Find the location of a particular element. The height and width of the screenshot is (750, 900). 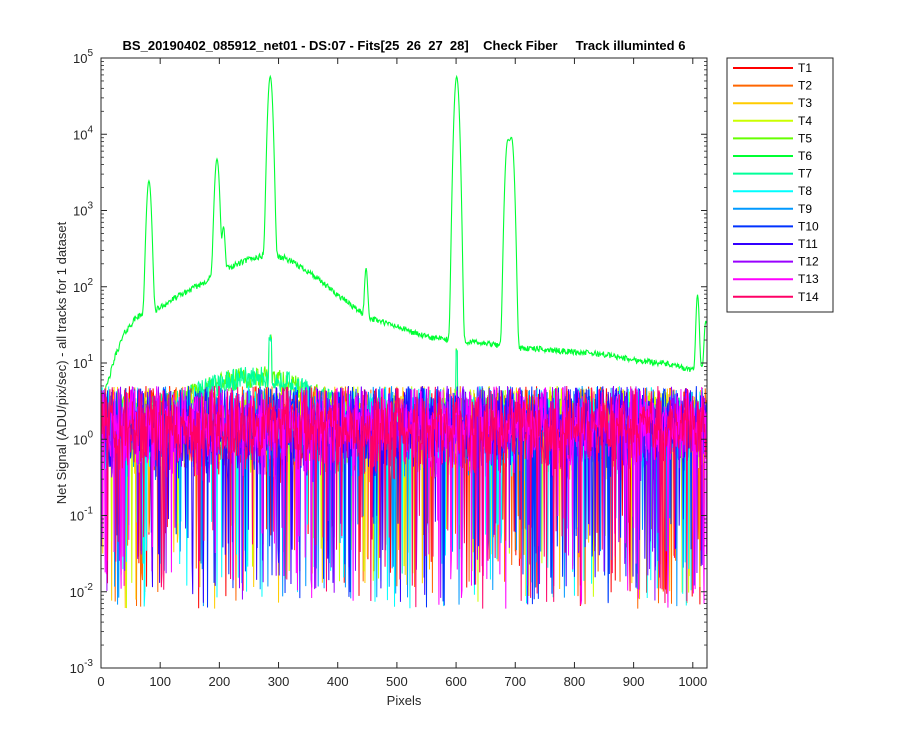

legend-label-t11: T11 is located at coordinates (808, 244).